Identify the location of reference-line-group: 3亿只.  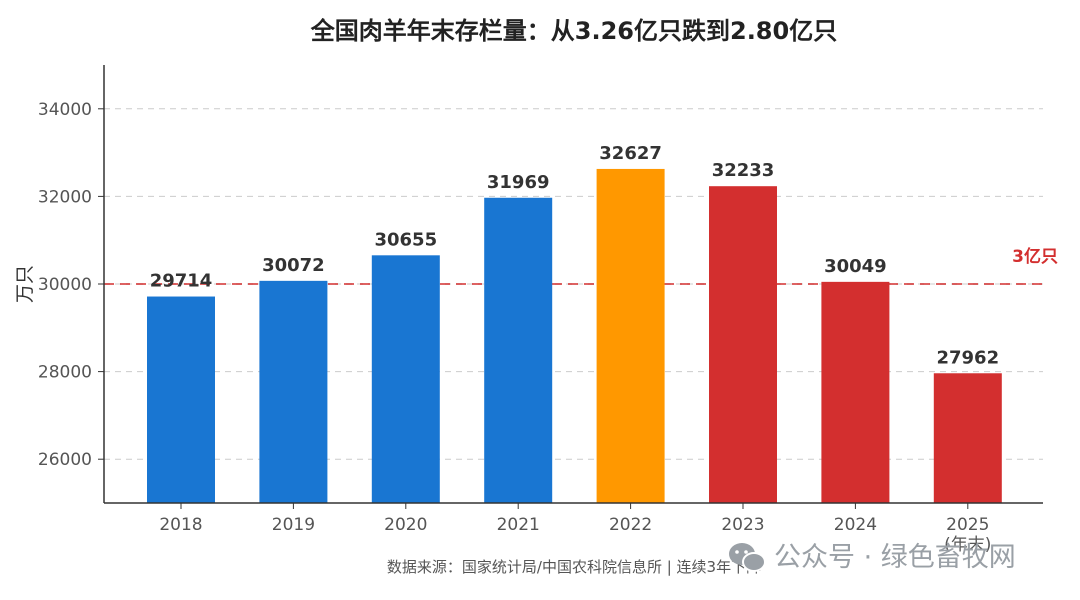
(581, 265).